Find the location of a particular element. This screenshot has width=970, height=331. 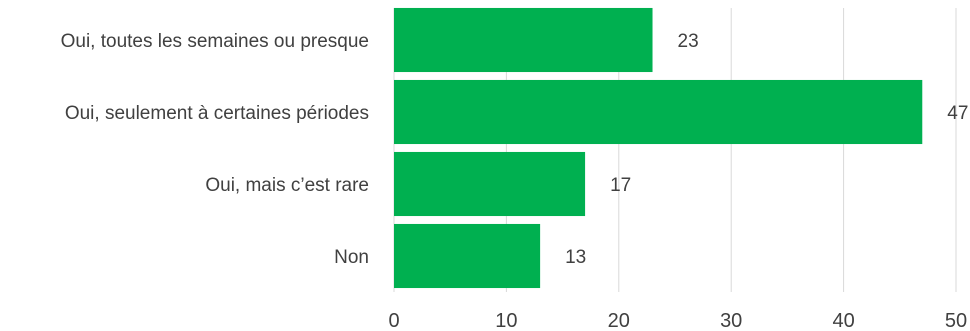

x-tick-label-40: 40 is located at coordinates (843, 320).